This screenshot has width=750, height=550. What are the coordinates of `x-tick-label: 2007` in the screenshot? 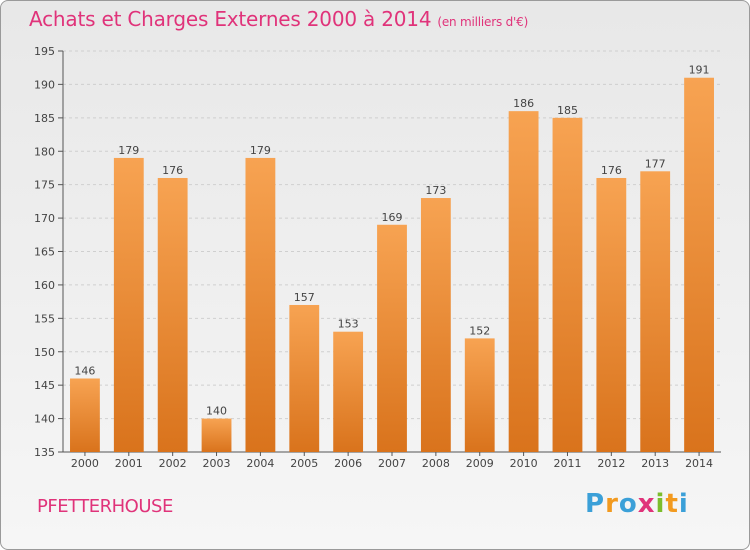 It's located at (392, 463).